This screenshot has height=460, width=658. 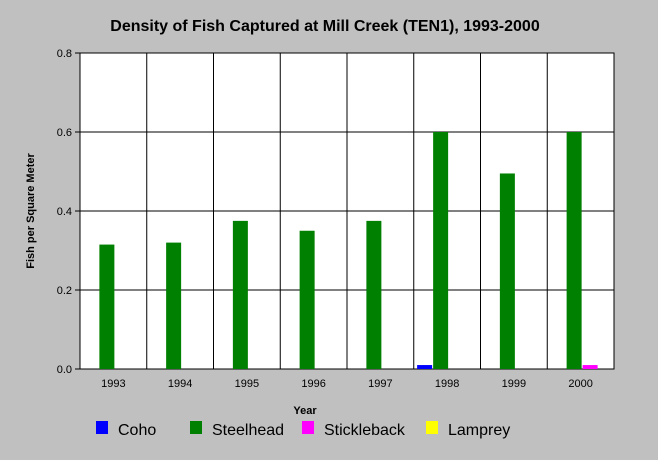 I want to click on bar-steelhead-2000, so click(x=574, y=250).